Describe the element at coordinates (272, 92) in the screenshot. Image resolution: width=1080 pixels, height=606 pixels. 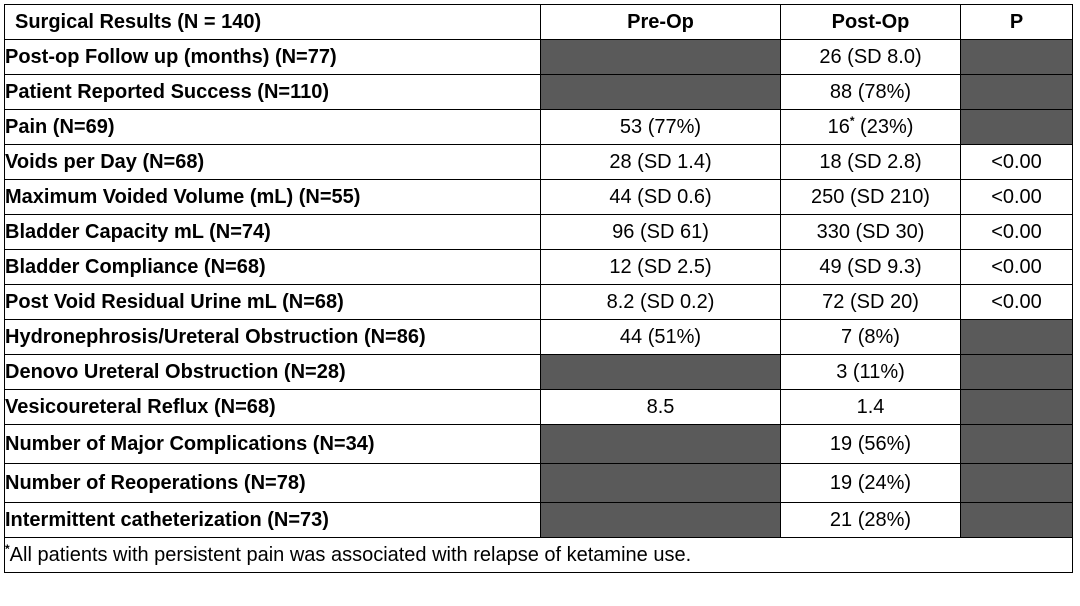
I see `row-label: Patient Reported Success (N=110)` at that location.